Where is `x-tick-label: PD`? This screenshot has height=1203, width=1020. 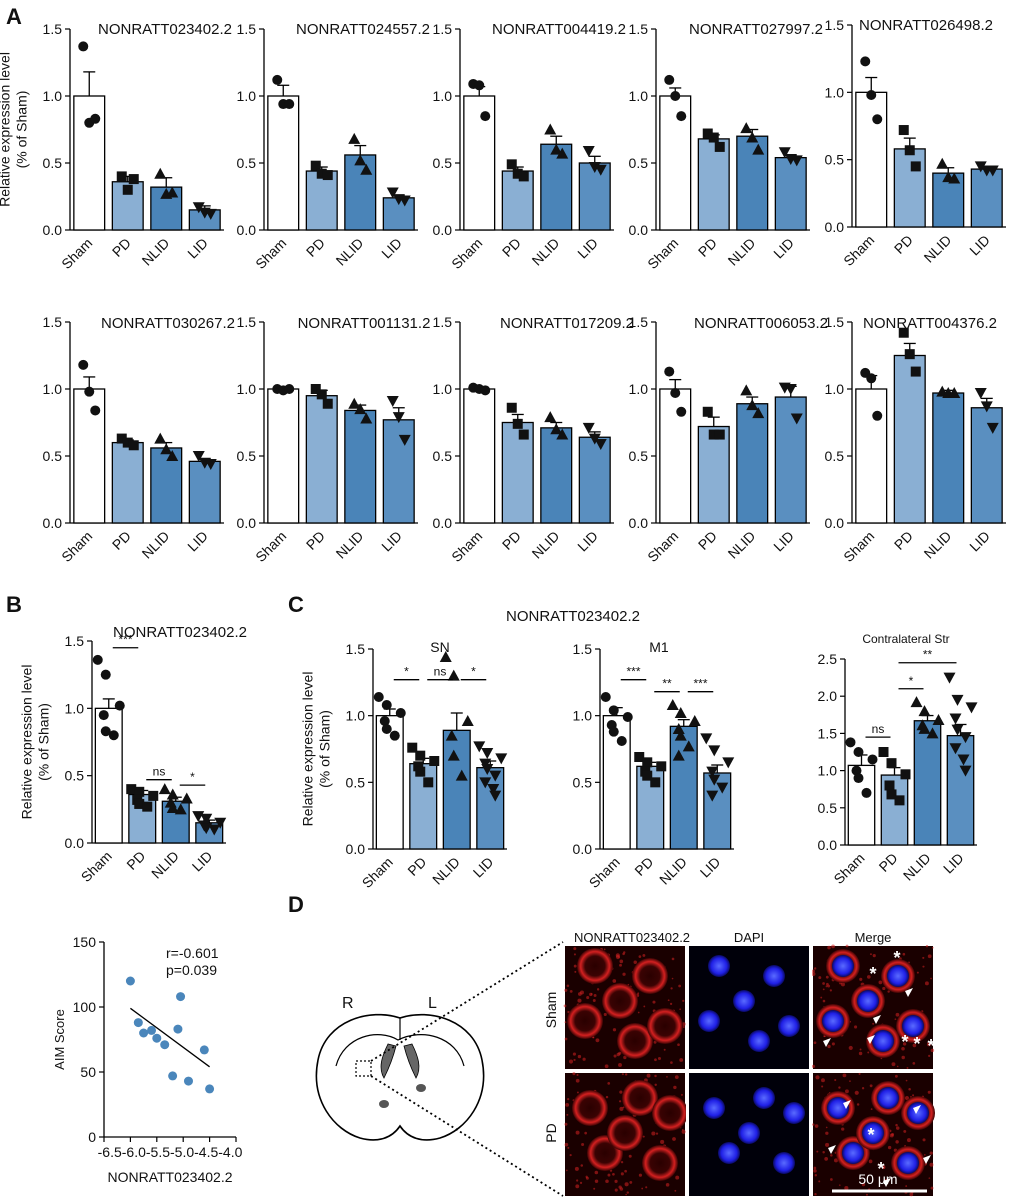 x-tick-label: PD is located at coordinates (903, 244).